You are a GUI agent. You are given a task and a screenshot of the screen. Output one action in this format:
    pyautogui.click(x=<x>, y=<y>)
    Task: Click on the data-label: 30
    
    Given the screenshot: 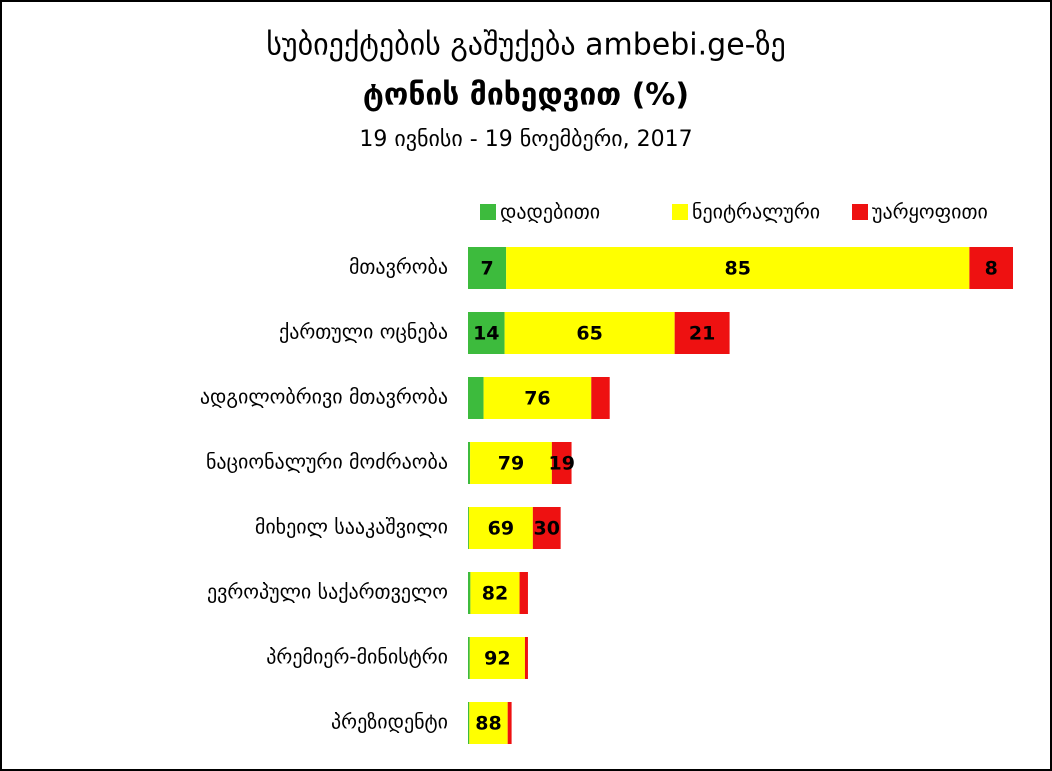 What is the action you would take?
    pyautogui.click(x=547, y=529)
    